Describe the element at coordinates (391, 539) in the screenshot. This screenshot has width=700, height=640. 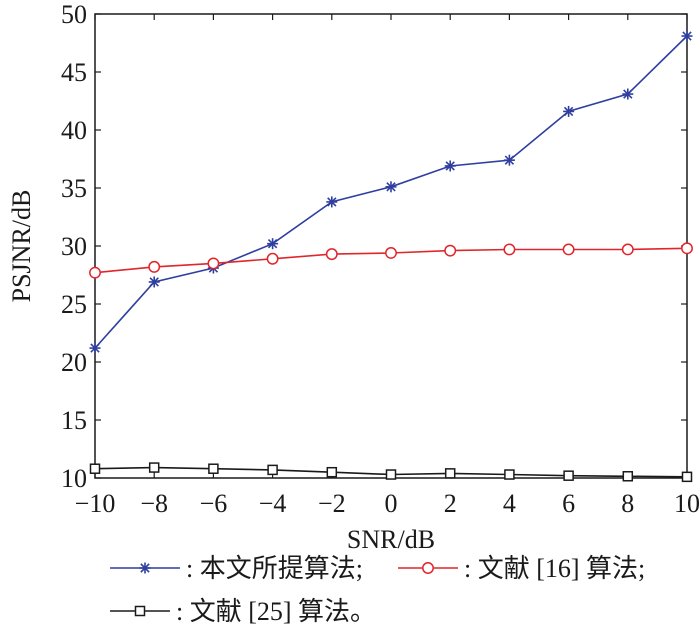
I see `x-axis-title: SNR/dB` at that location.